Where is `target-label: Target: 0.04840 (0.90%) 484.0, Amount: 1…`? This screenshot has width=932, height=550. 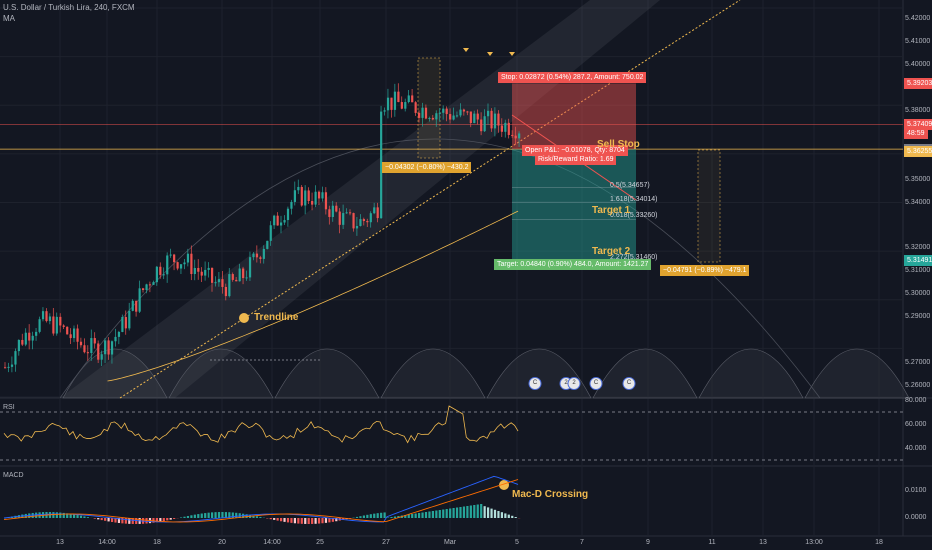
target-label: Target: 0.04840 (0.90%) 484.0, Amount: 1… is located at coordinates (573, 264).